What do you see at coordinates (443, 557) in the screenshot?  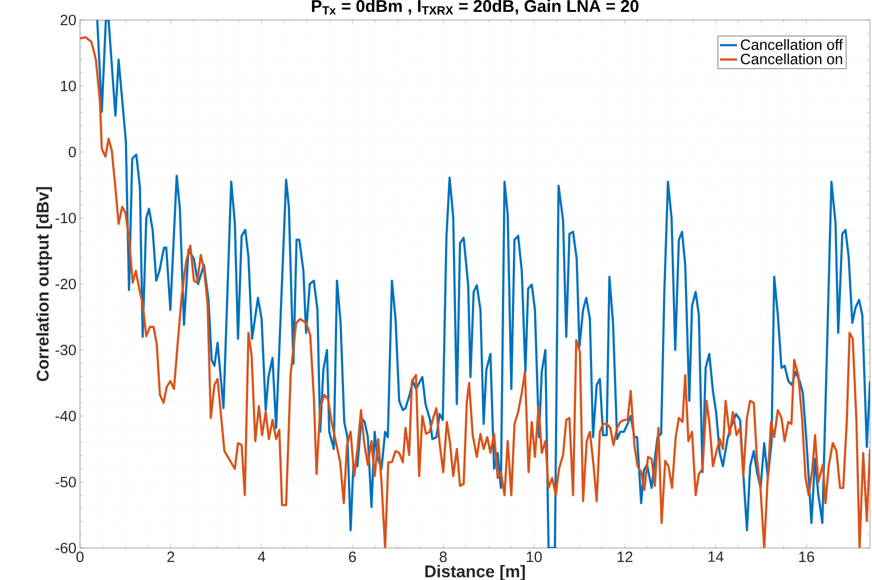 I see `x-tick-label: 8` at bounding box center [443, 557].